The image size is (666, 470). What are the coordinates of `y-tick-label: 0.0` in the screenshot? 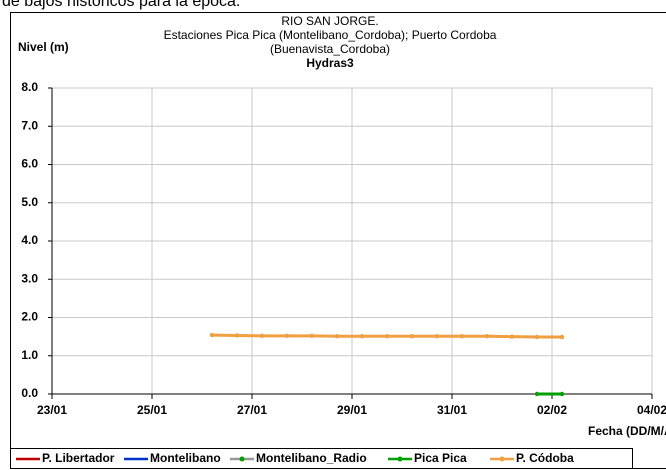 It's located at (29, 393).